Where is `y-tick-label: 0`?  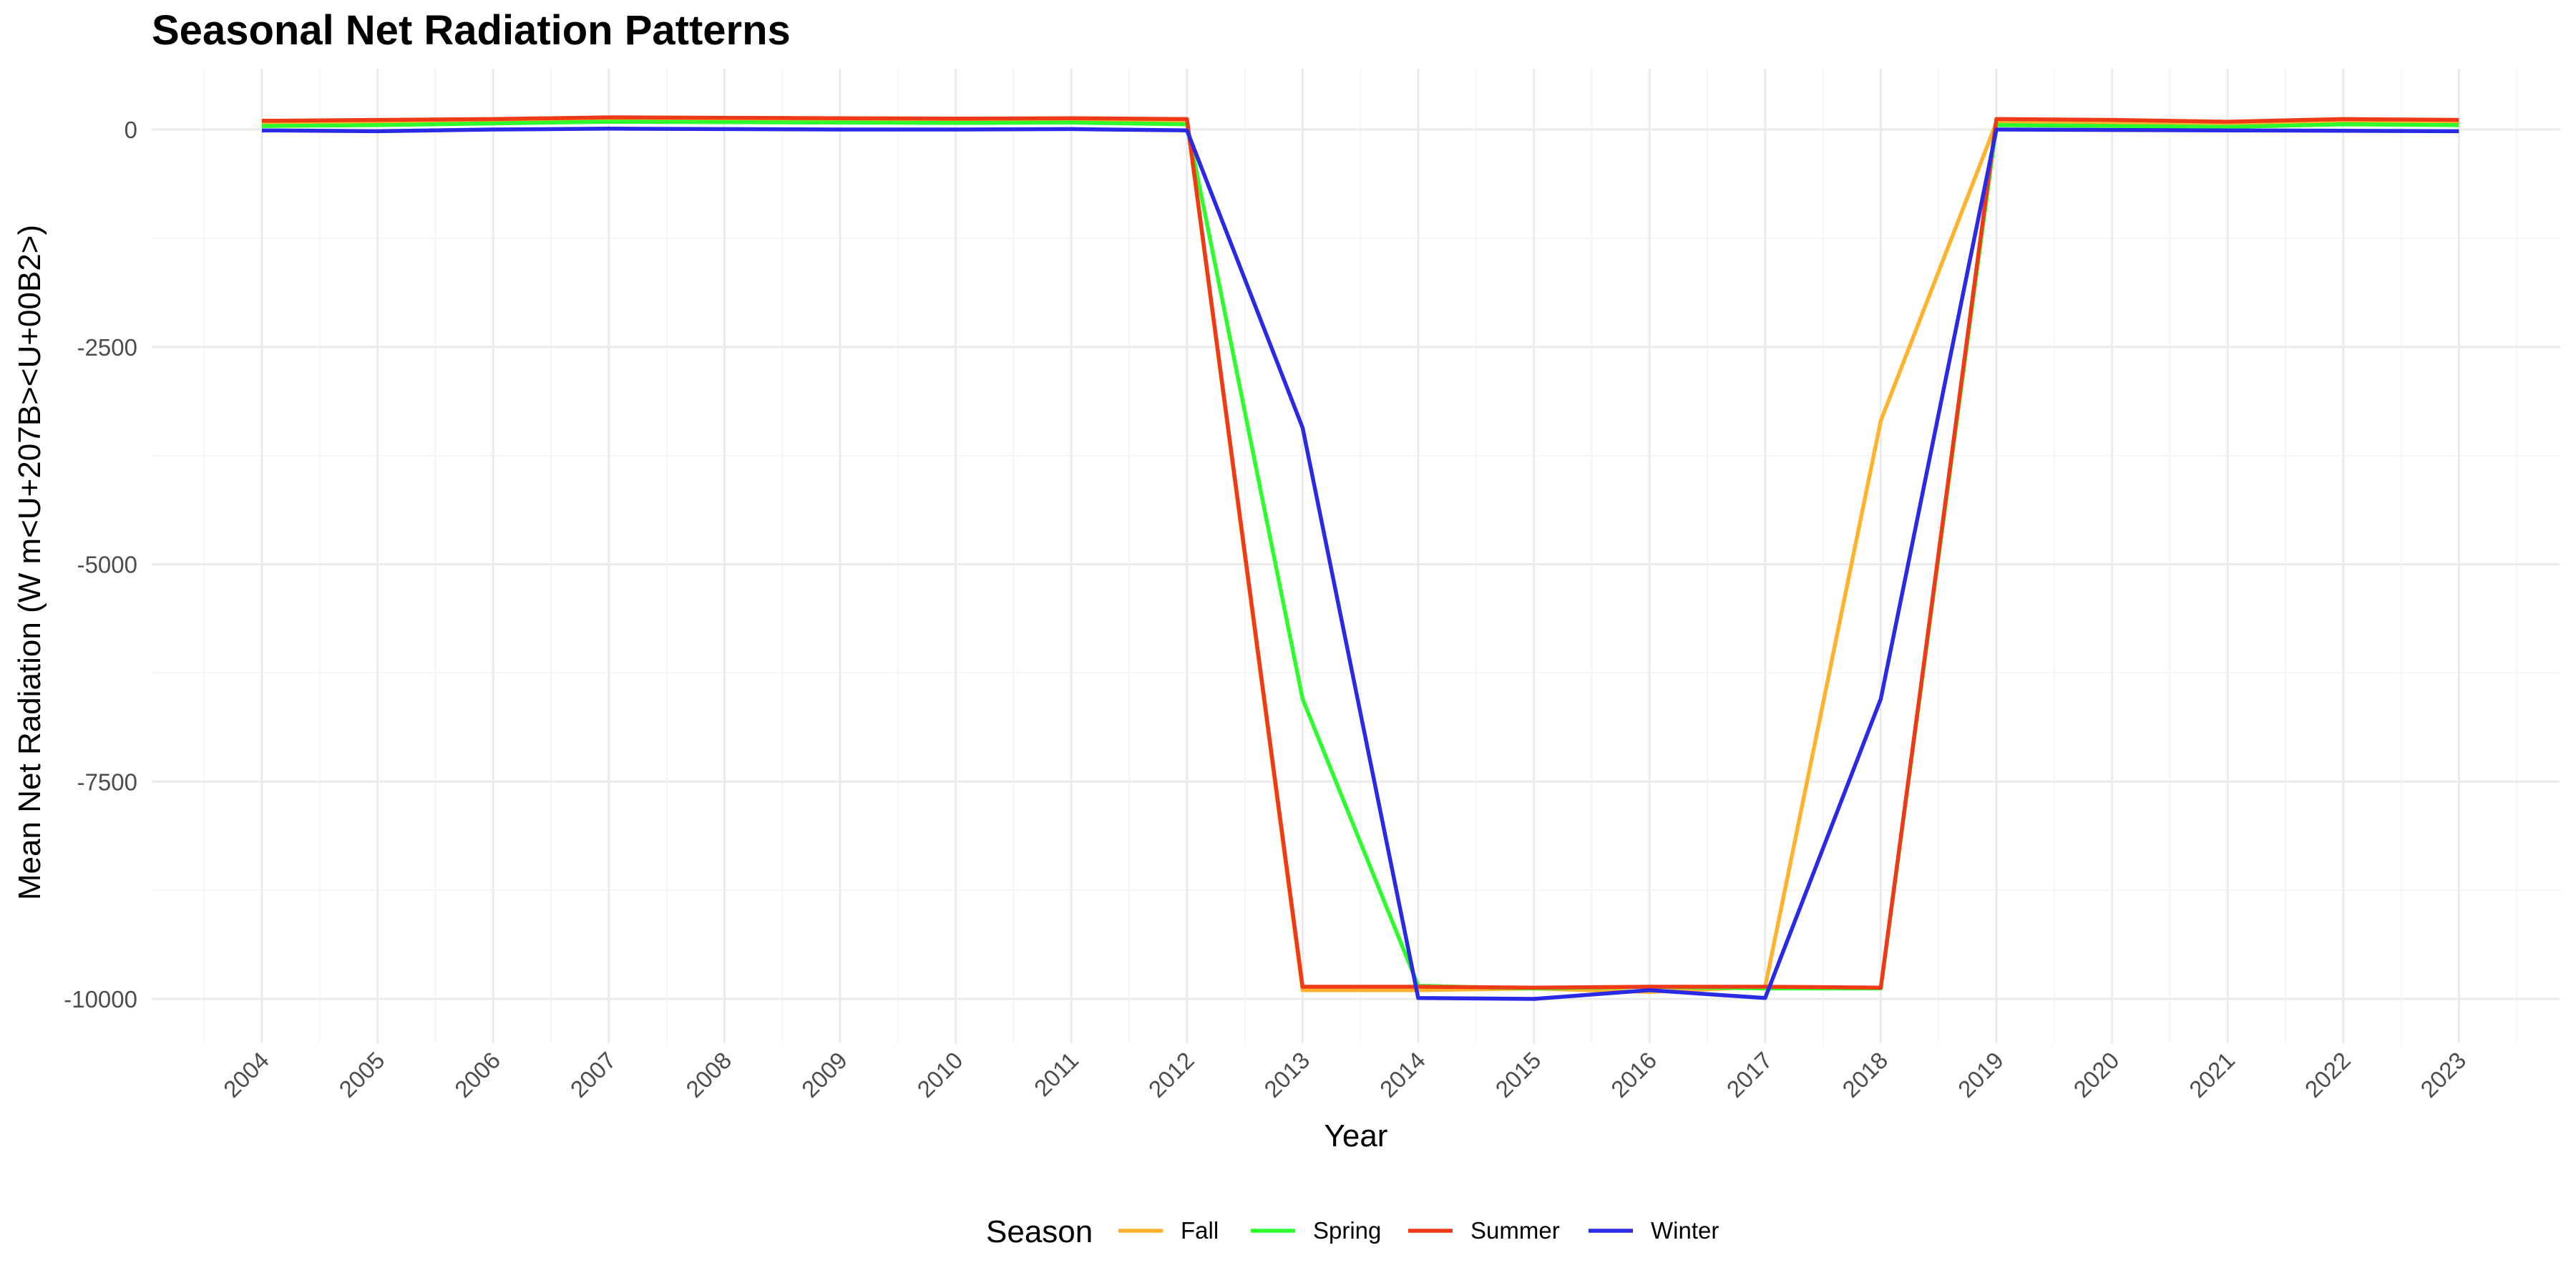
y-tick-label: 0 is located at coordinates (131, 130).